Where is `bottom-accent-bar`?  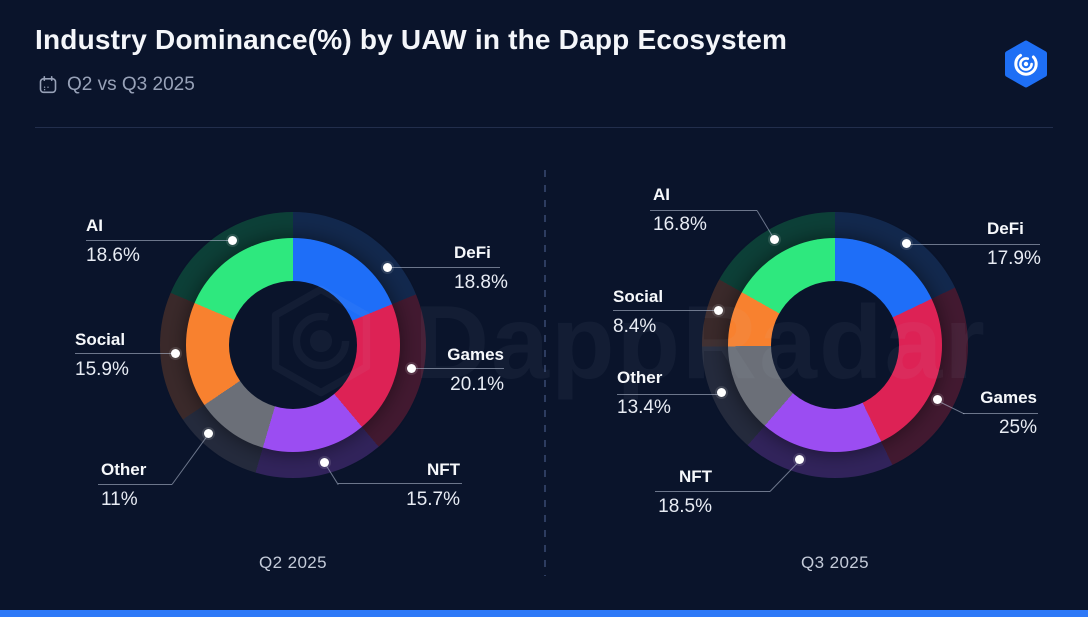
bottom-accent-bar is located at coordinates (544, 613).